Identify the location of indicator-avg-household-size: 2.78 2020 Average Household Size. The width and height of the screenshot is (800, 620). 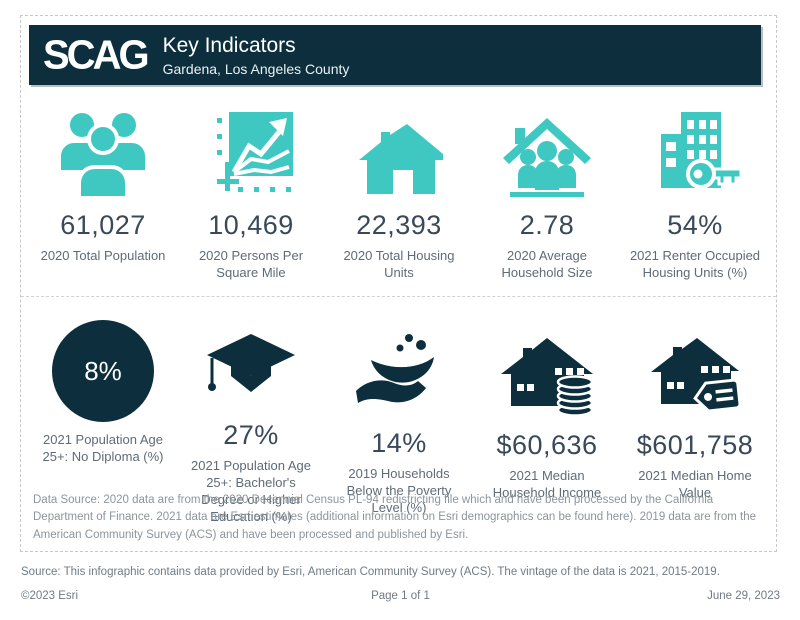
(547, 194).